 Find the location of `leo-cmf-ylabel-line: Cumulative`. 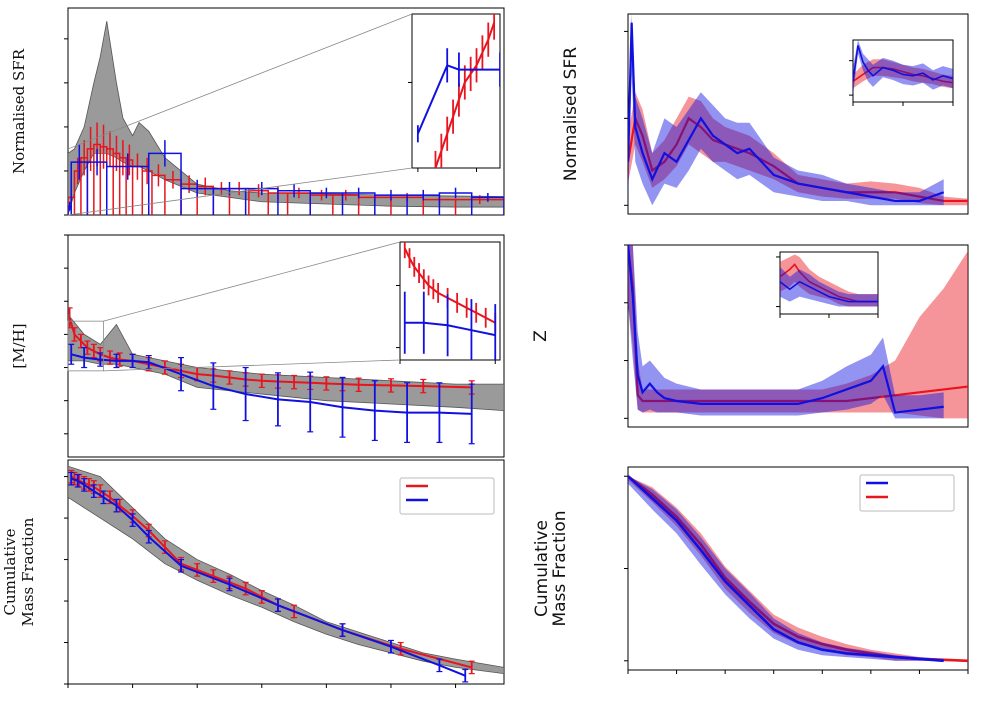

leo-cmf-ylabel-line: Cumulative is located at coordinates (542, 568).